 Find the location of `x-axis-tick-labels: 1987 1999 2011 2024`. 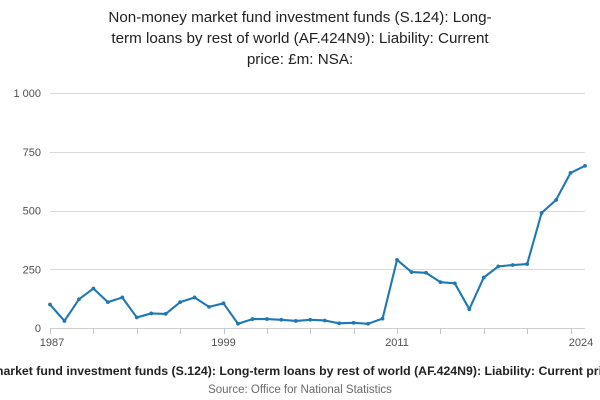

x-axis-tick-labels: 1987 1999 2011 2024 is located at coordinates (316, 343).